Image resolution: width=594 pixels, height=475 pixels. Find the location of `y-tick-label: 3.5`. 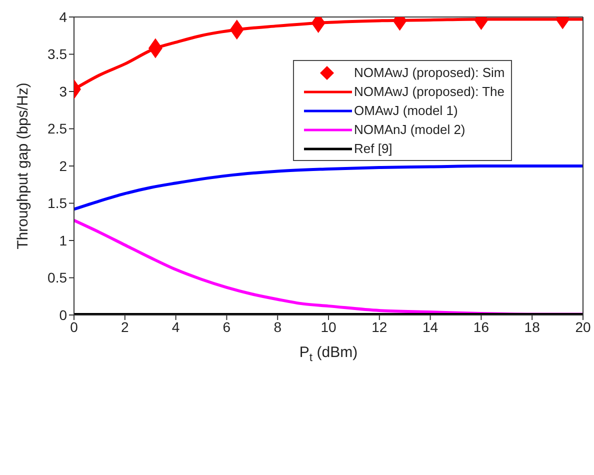

y-tick-label: 3.5 is located at coordinates (58, 54).